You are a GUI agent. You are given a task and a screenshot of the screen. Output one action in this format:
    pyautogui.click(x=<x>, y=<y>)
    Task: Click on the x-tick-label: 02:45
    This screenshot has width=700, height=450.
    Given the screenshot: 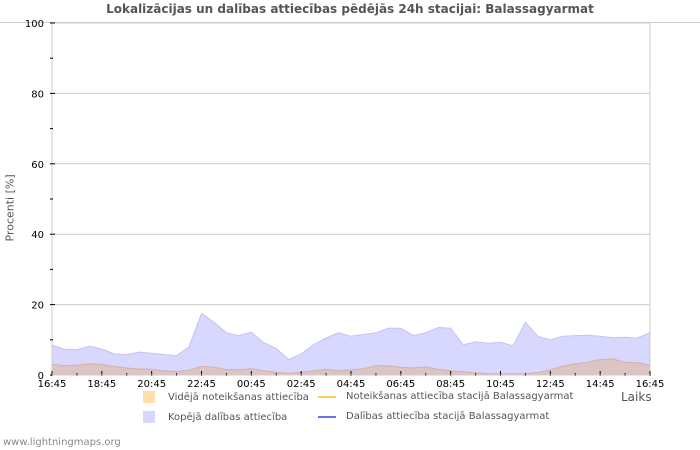 What is the action you would take?
    pyautogui.click(x=301, y=384)
    